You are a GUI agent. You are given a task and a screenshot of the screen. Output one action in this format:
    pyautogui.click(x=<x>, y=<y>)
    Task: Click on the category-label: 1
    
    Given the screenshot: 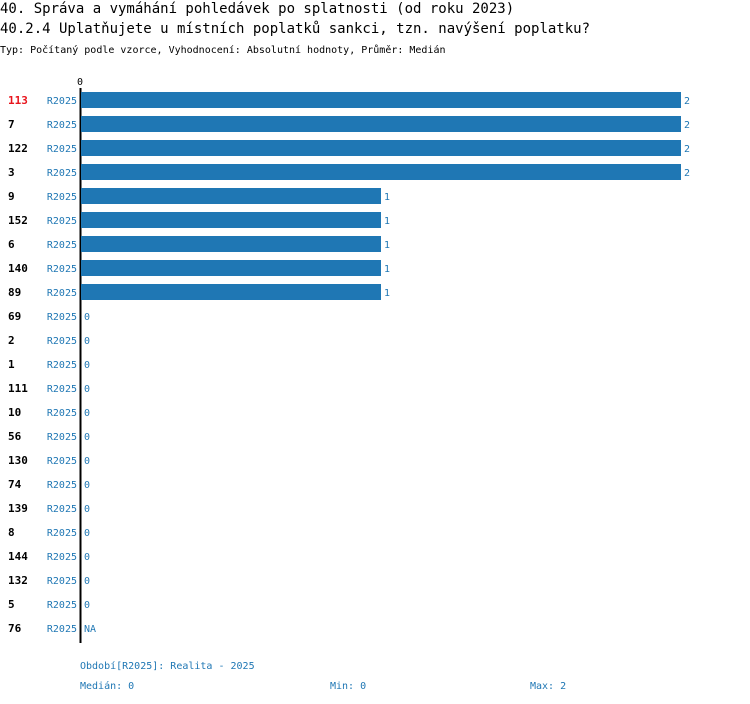 What is the action you would take?
    pyautogui.click(x=11, y=364)
    